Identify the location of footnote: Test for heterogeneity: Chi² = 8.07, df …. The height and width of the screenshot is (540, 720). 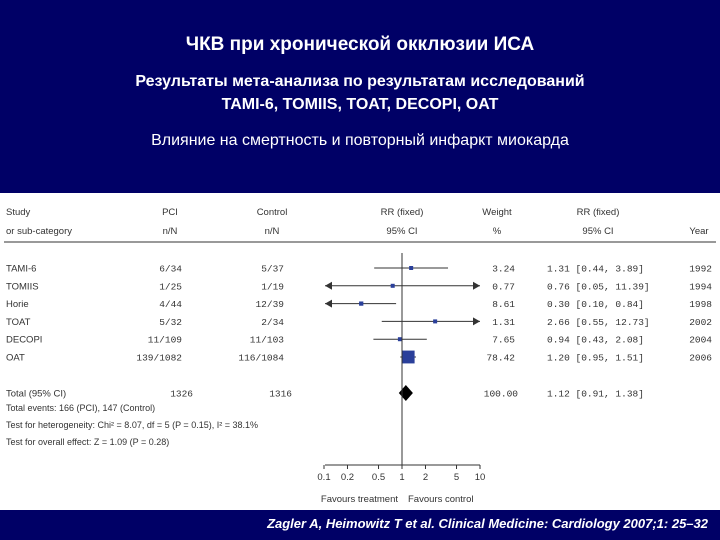
(132, 425).